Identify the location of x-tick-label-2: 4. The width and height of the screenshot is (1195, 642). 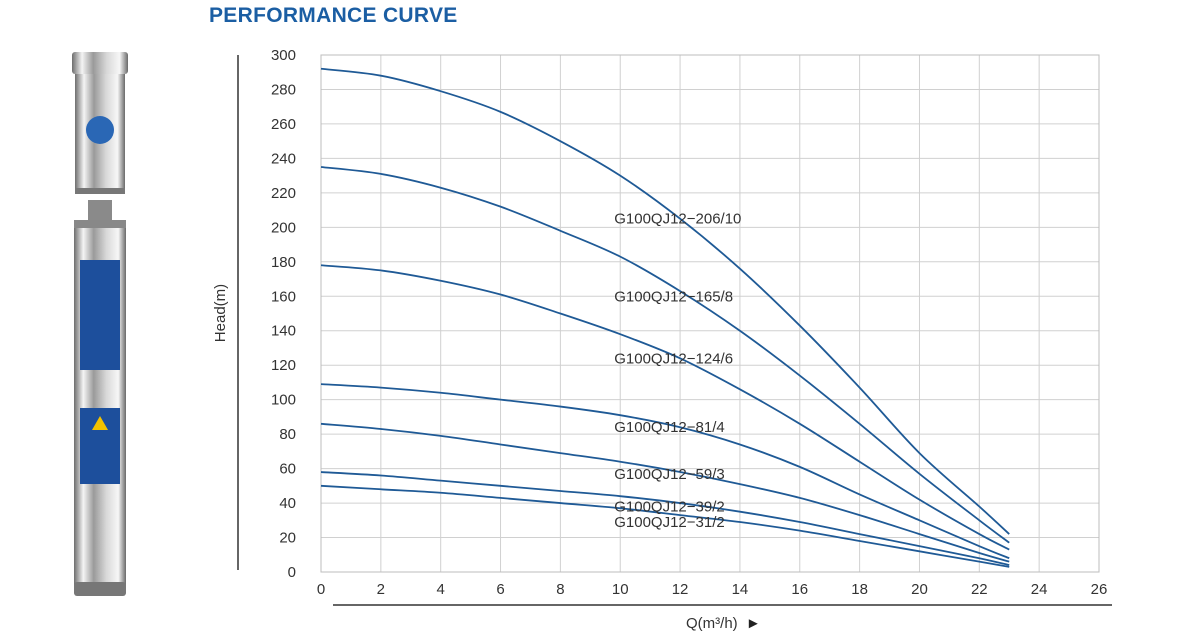
(441, 589).